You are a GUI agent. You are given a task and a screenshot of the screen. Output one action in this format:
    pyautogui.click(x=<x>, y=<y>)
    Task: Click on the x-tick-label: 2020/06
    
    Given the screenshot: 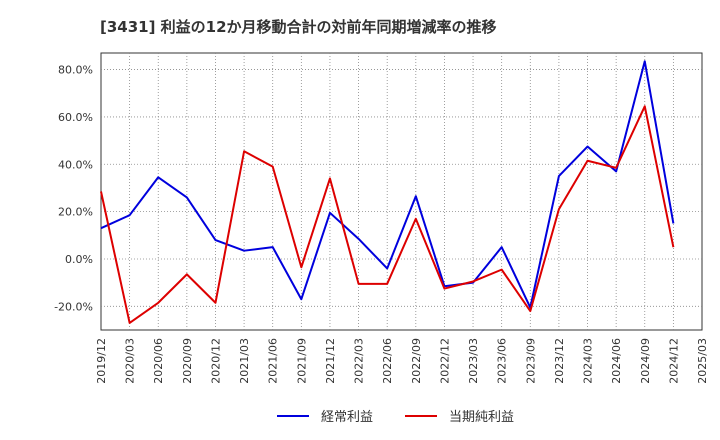 What is the action you would take?
    pyautogui.click(x=158, y=361)
    